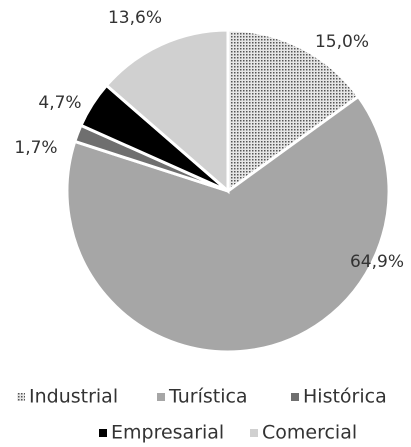 The width and height of the screenshot is (411, 447). Describe the element at coordinates (59, 103) in the screenshot. I see `data-label: 4,7%` at that location.